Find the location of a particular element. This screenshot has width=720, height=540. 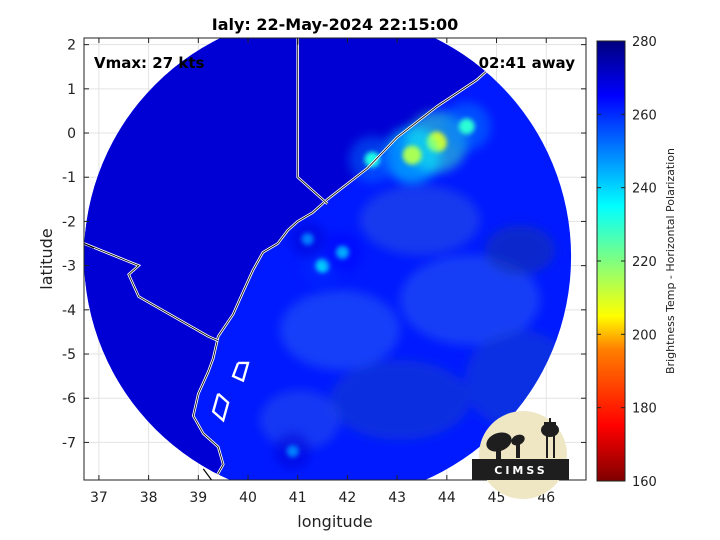

y-axis-label: latitude is located at coordinates (46, 258).